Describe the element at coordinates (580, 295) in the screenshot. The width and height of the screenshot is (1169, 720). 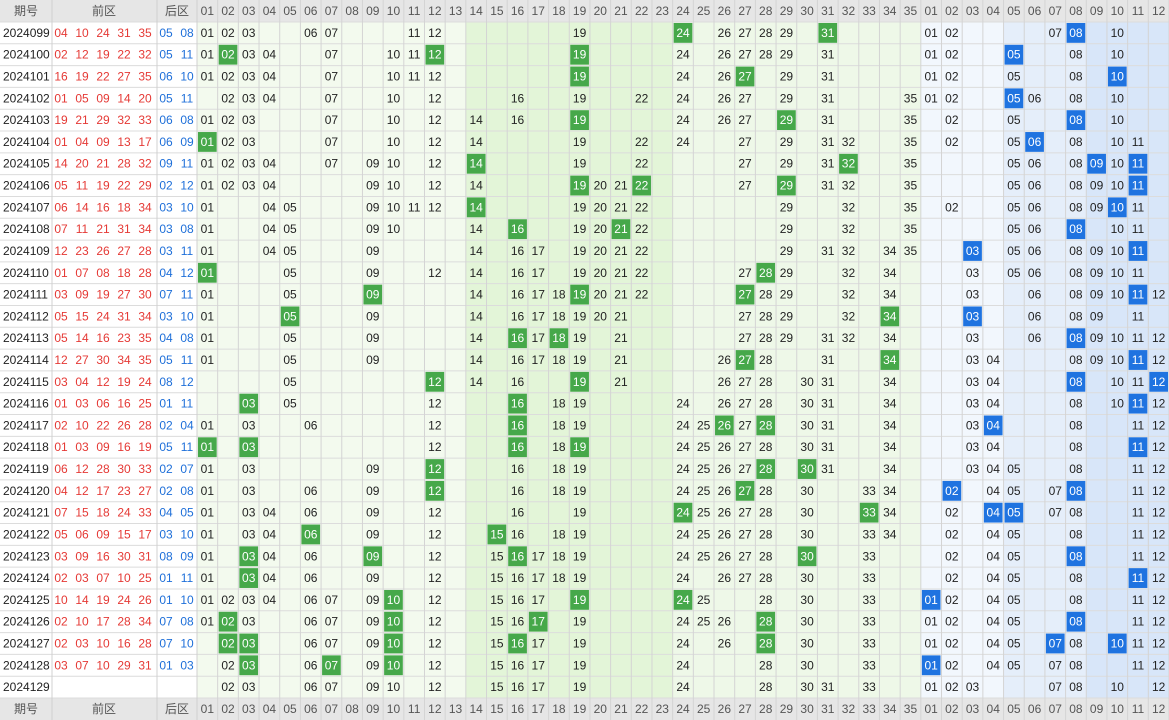
I see `hit-number: 19` at that location.